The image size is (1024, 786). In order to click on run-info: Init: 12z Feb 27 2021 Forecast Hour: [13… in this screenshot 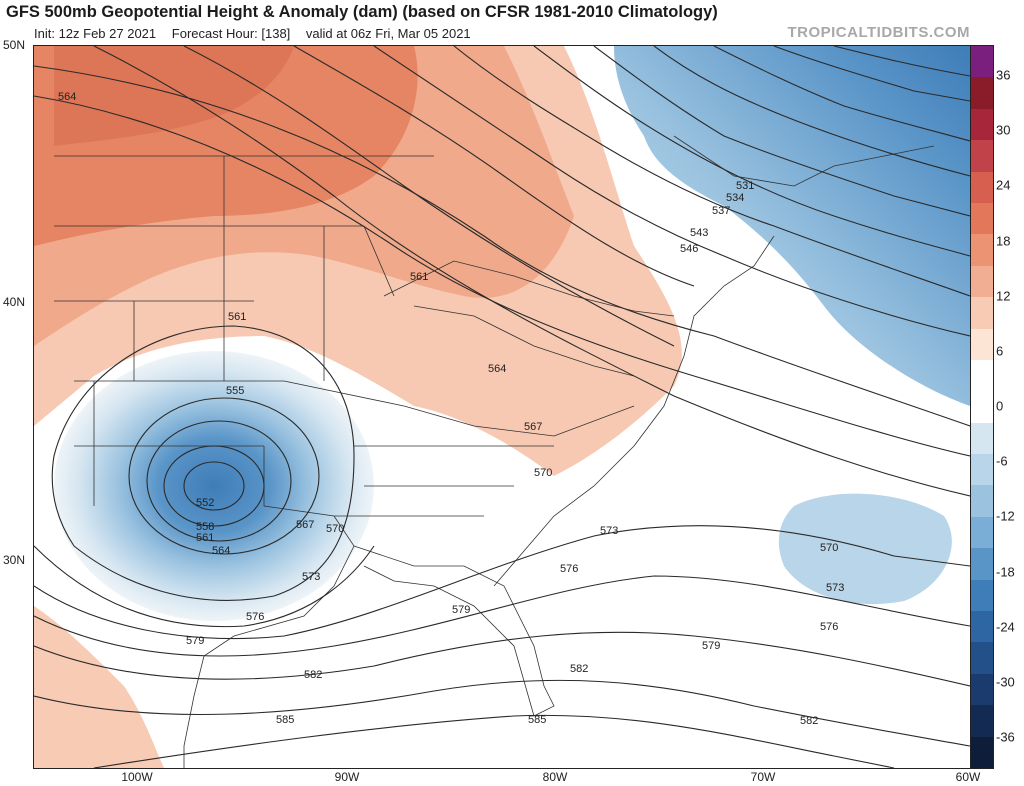, I will do `click(258, 33)`.